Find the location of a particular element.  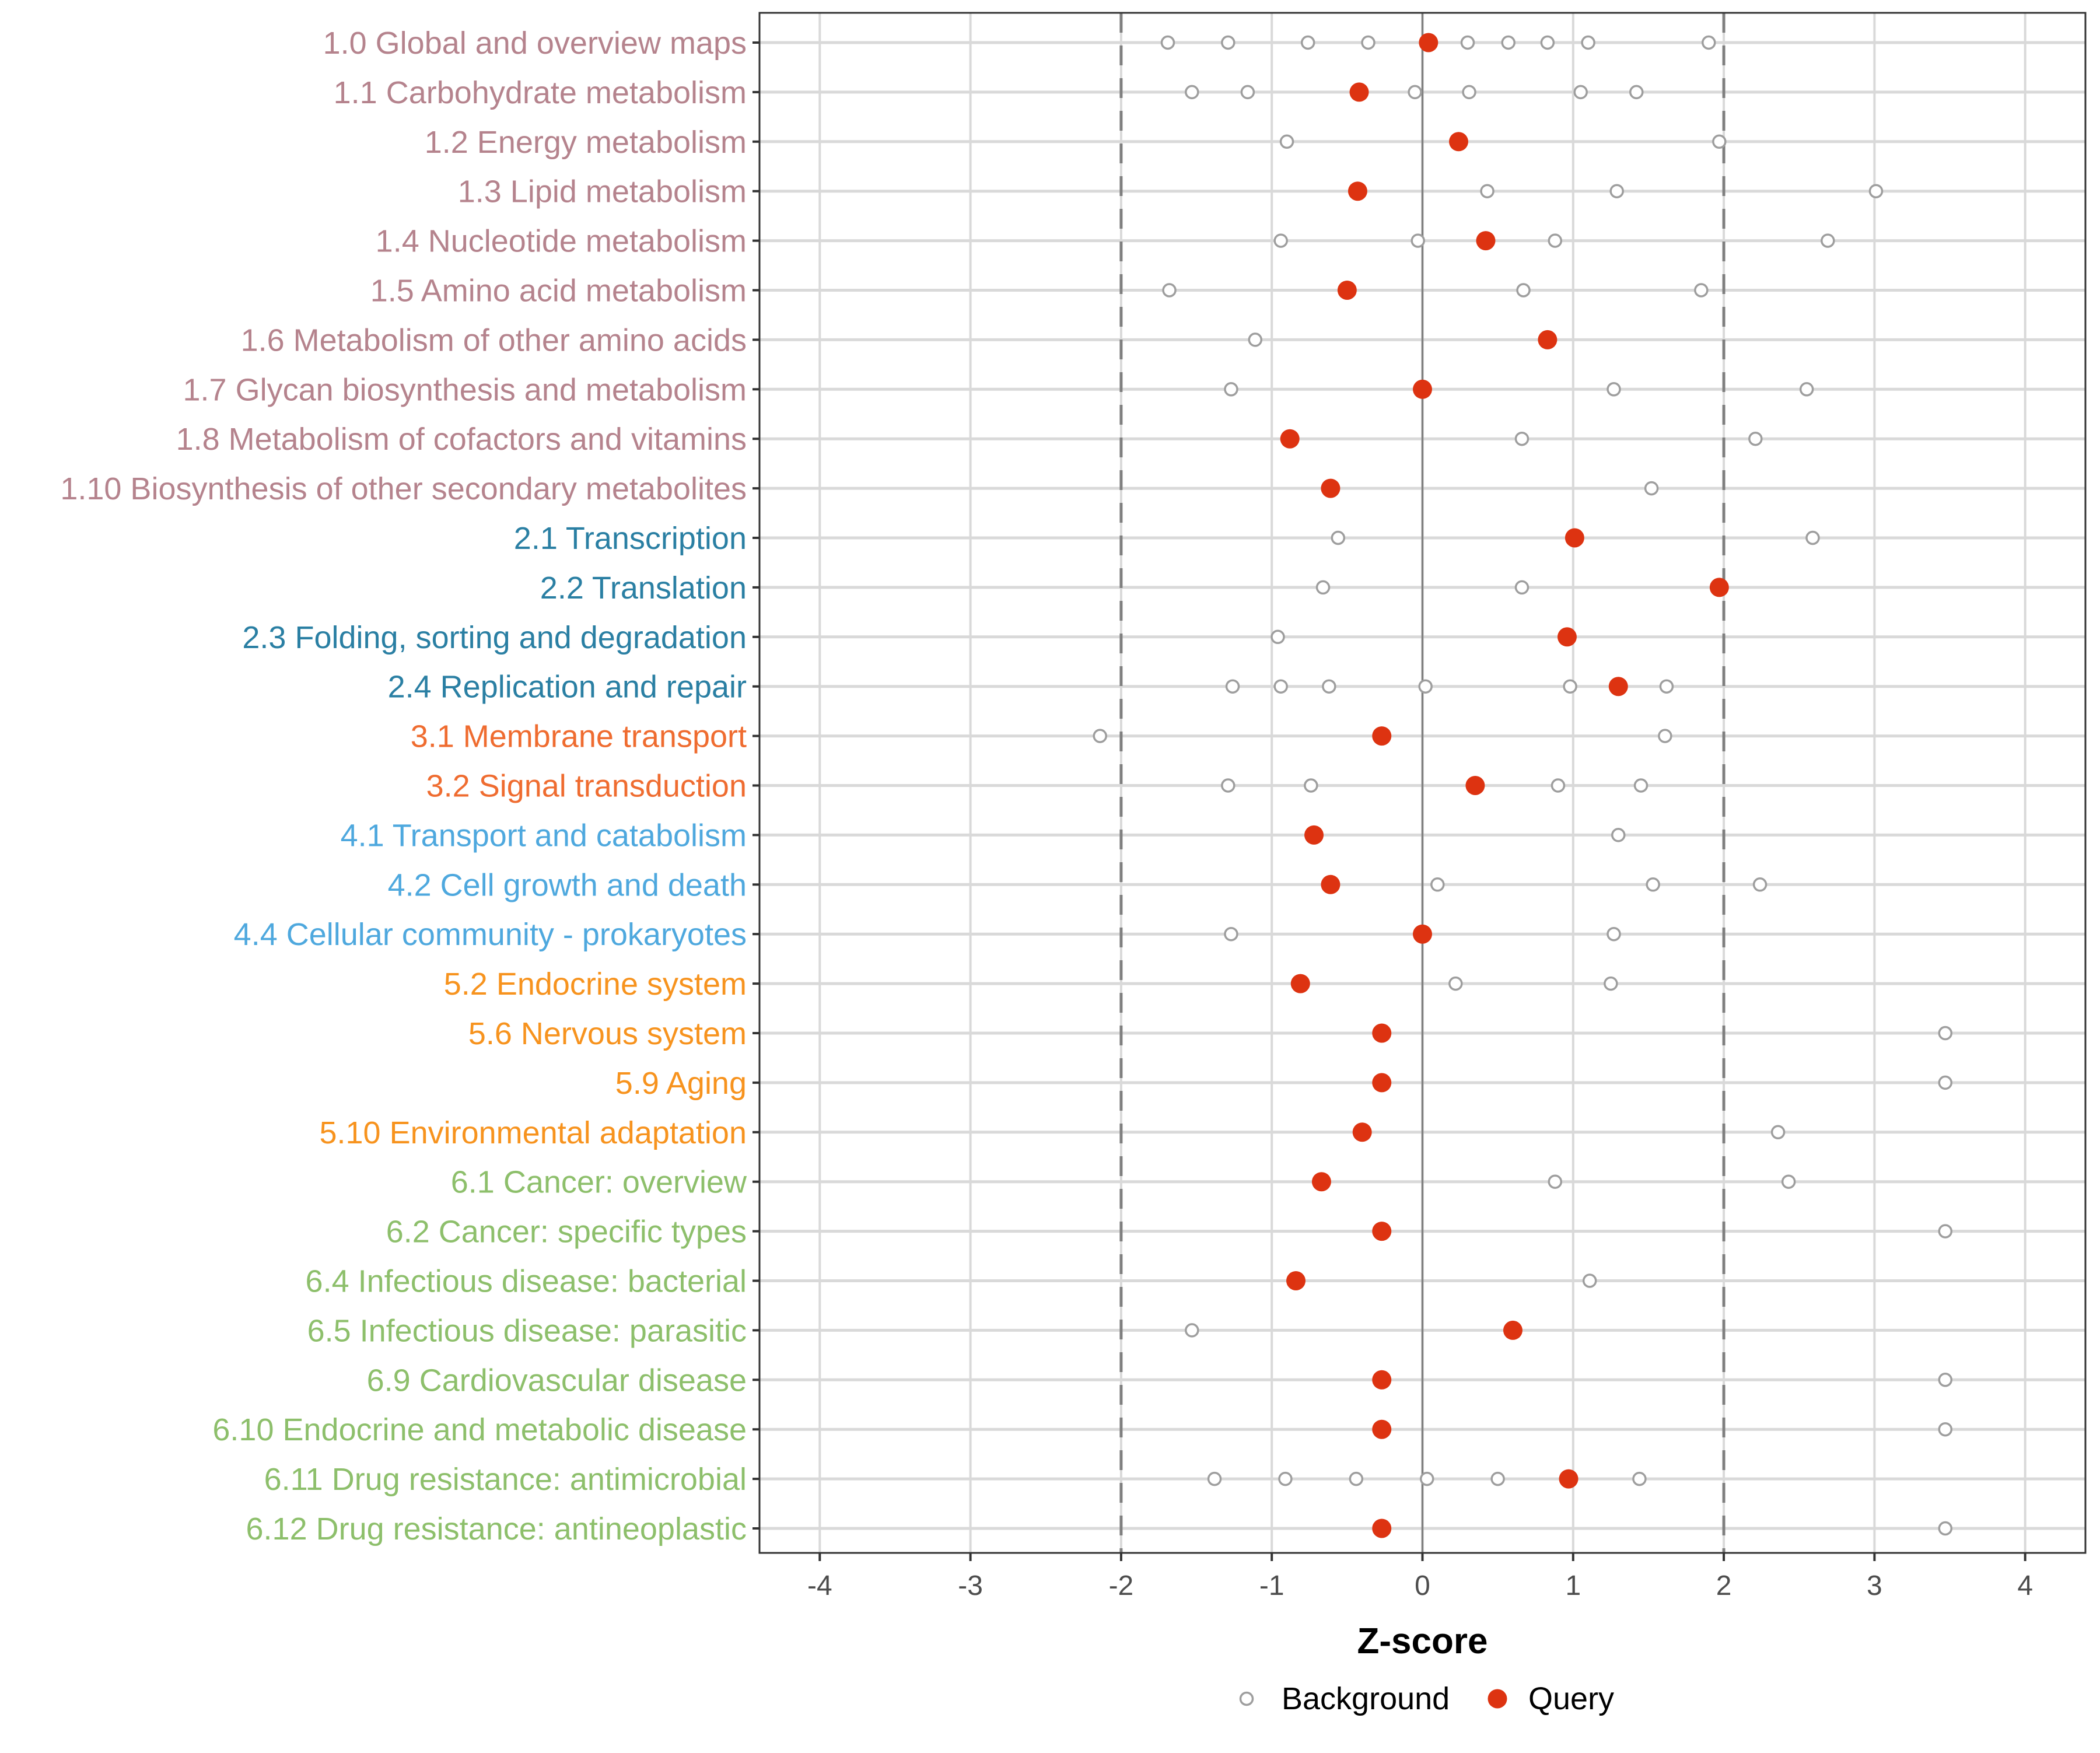

y-tick-label: 3.1 Membrane transport is located at coordinates (579, 736).